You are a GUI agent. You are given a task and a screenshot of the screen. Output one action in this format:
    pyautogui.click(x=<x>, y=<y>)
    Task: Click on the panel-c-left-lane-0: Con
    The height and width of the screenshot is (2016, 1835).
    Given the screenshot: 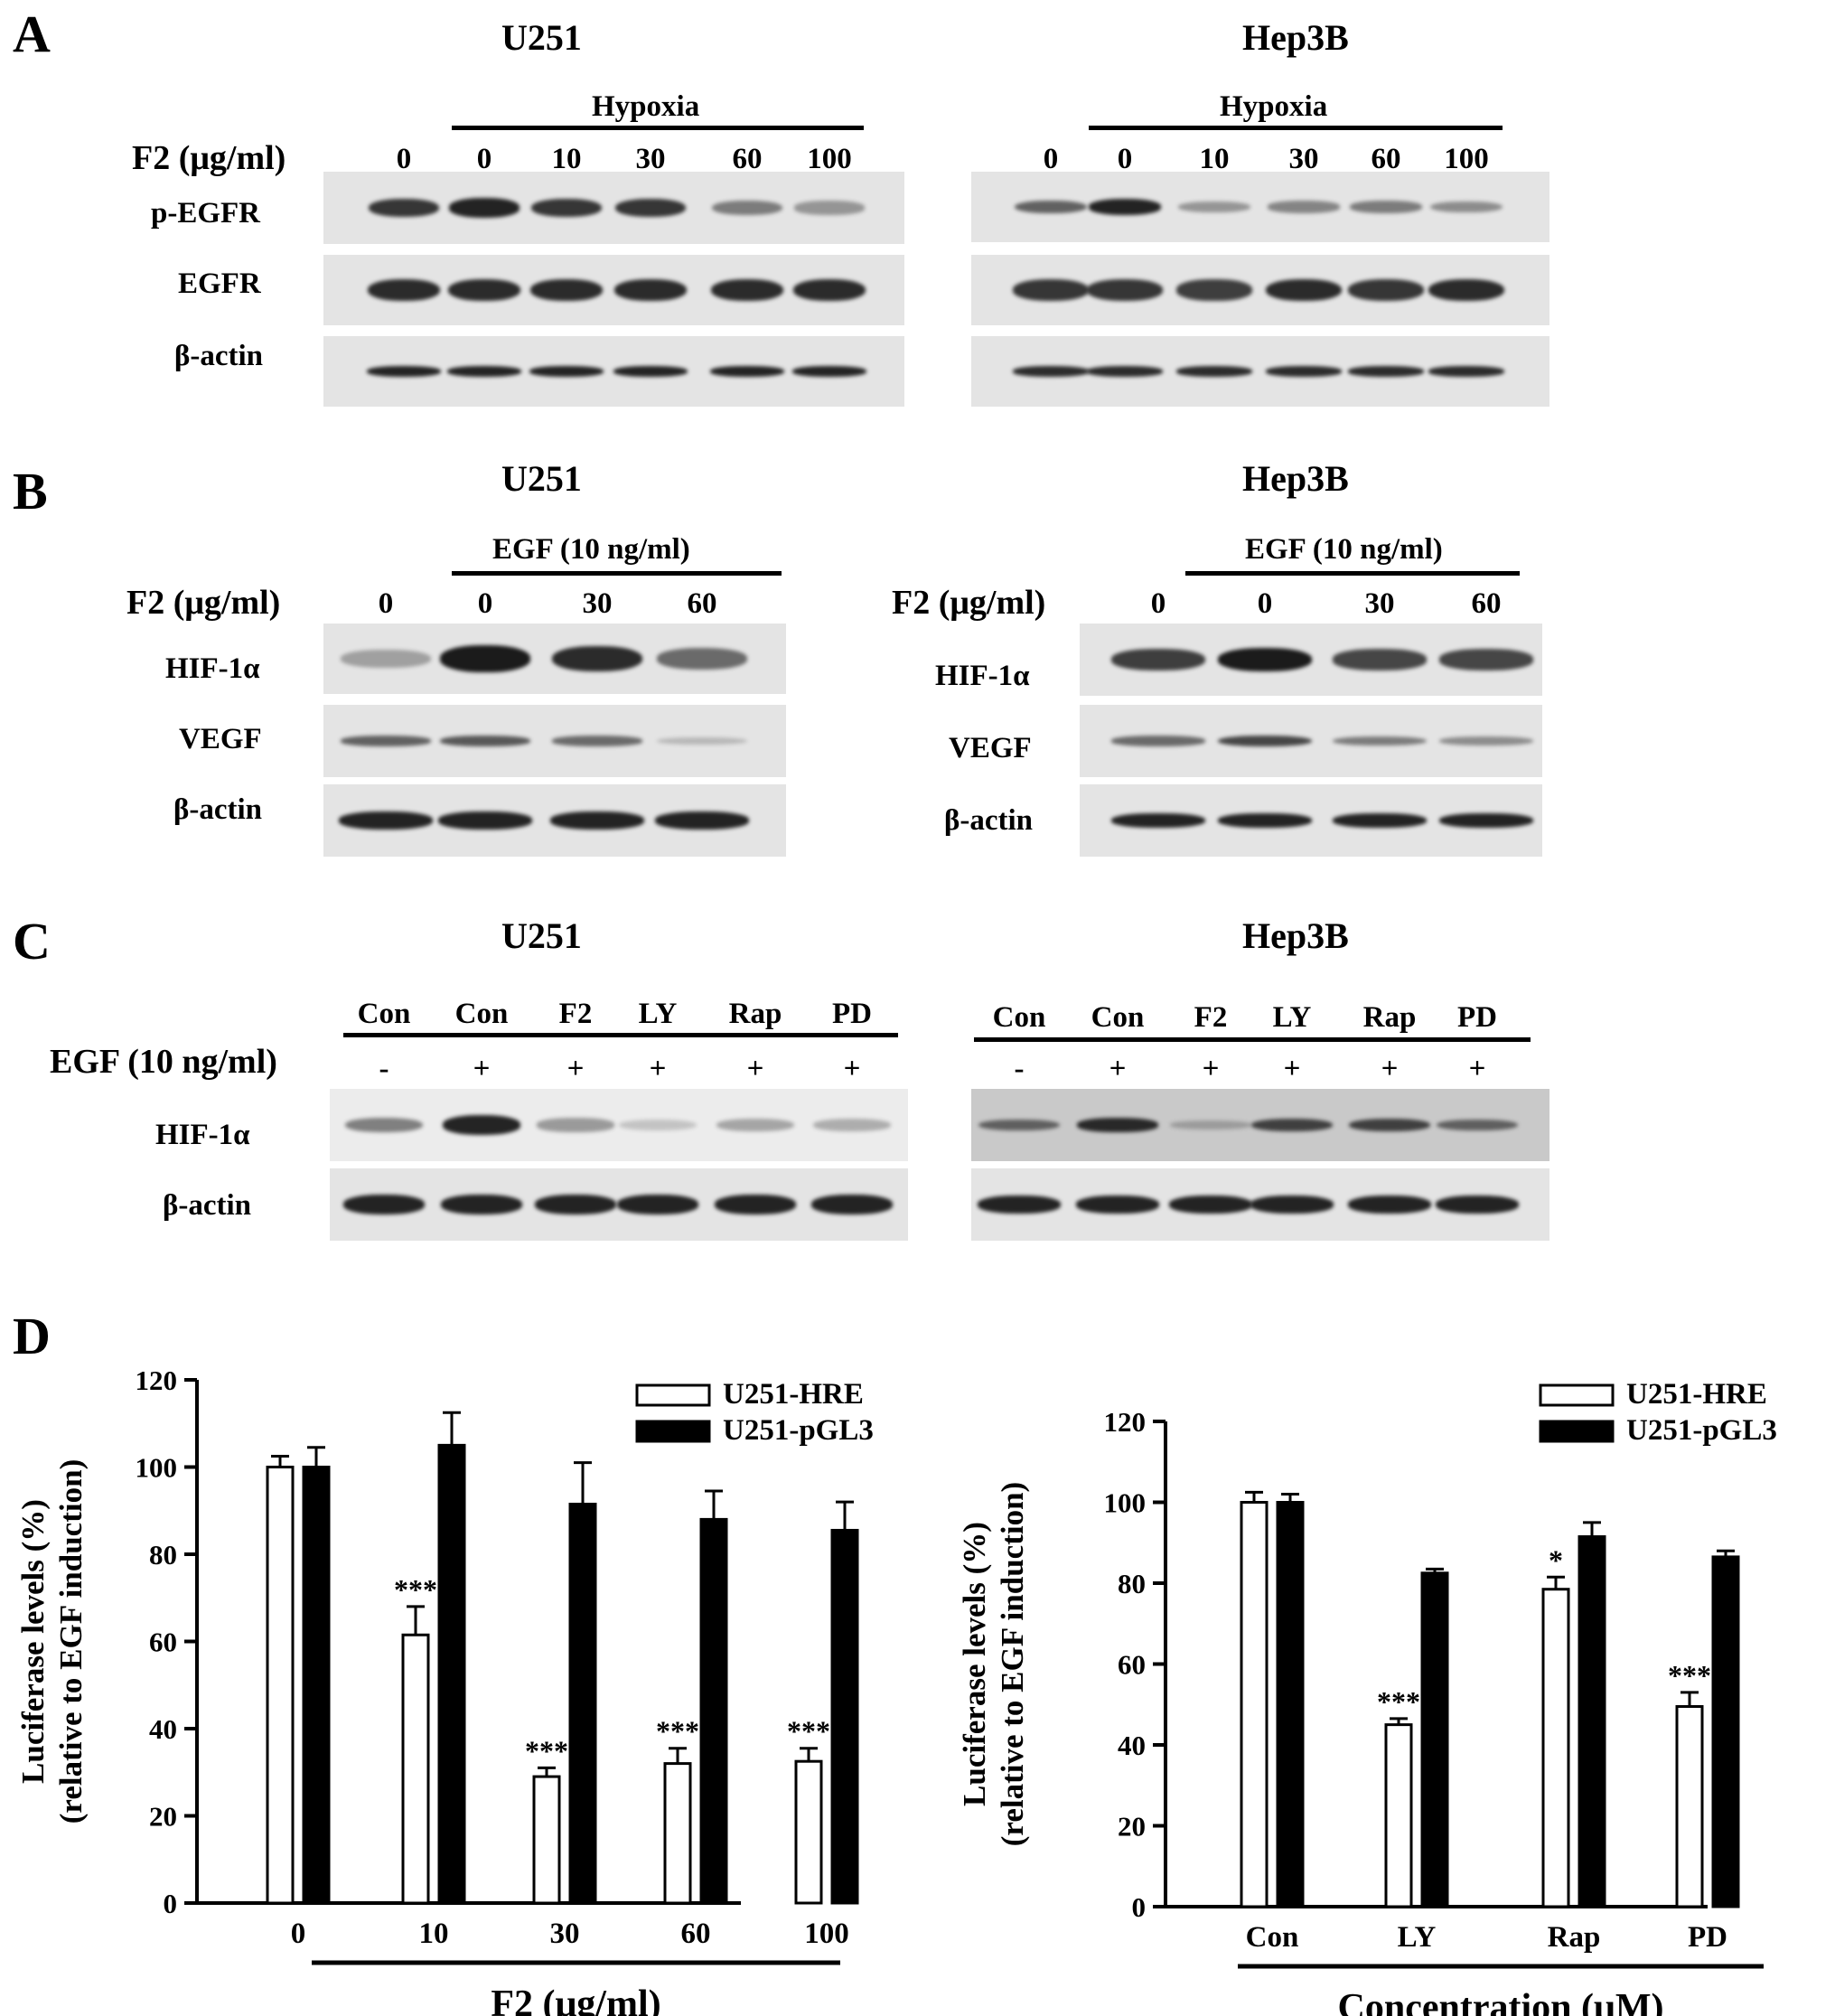 What is the action you would take?
    pyautogui.click(x=384, y=1014)
    